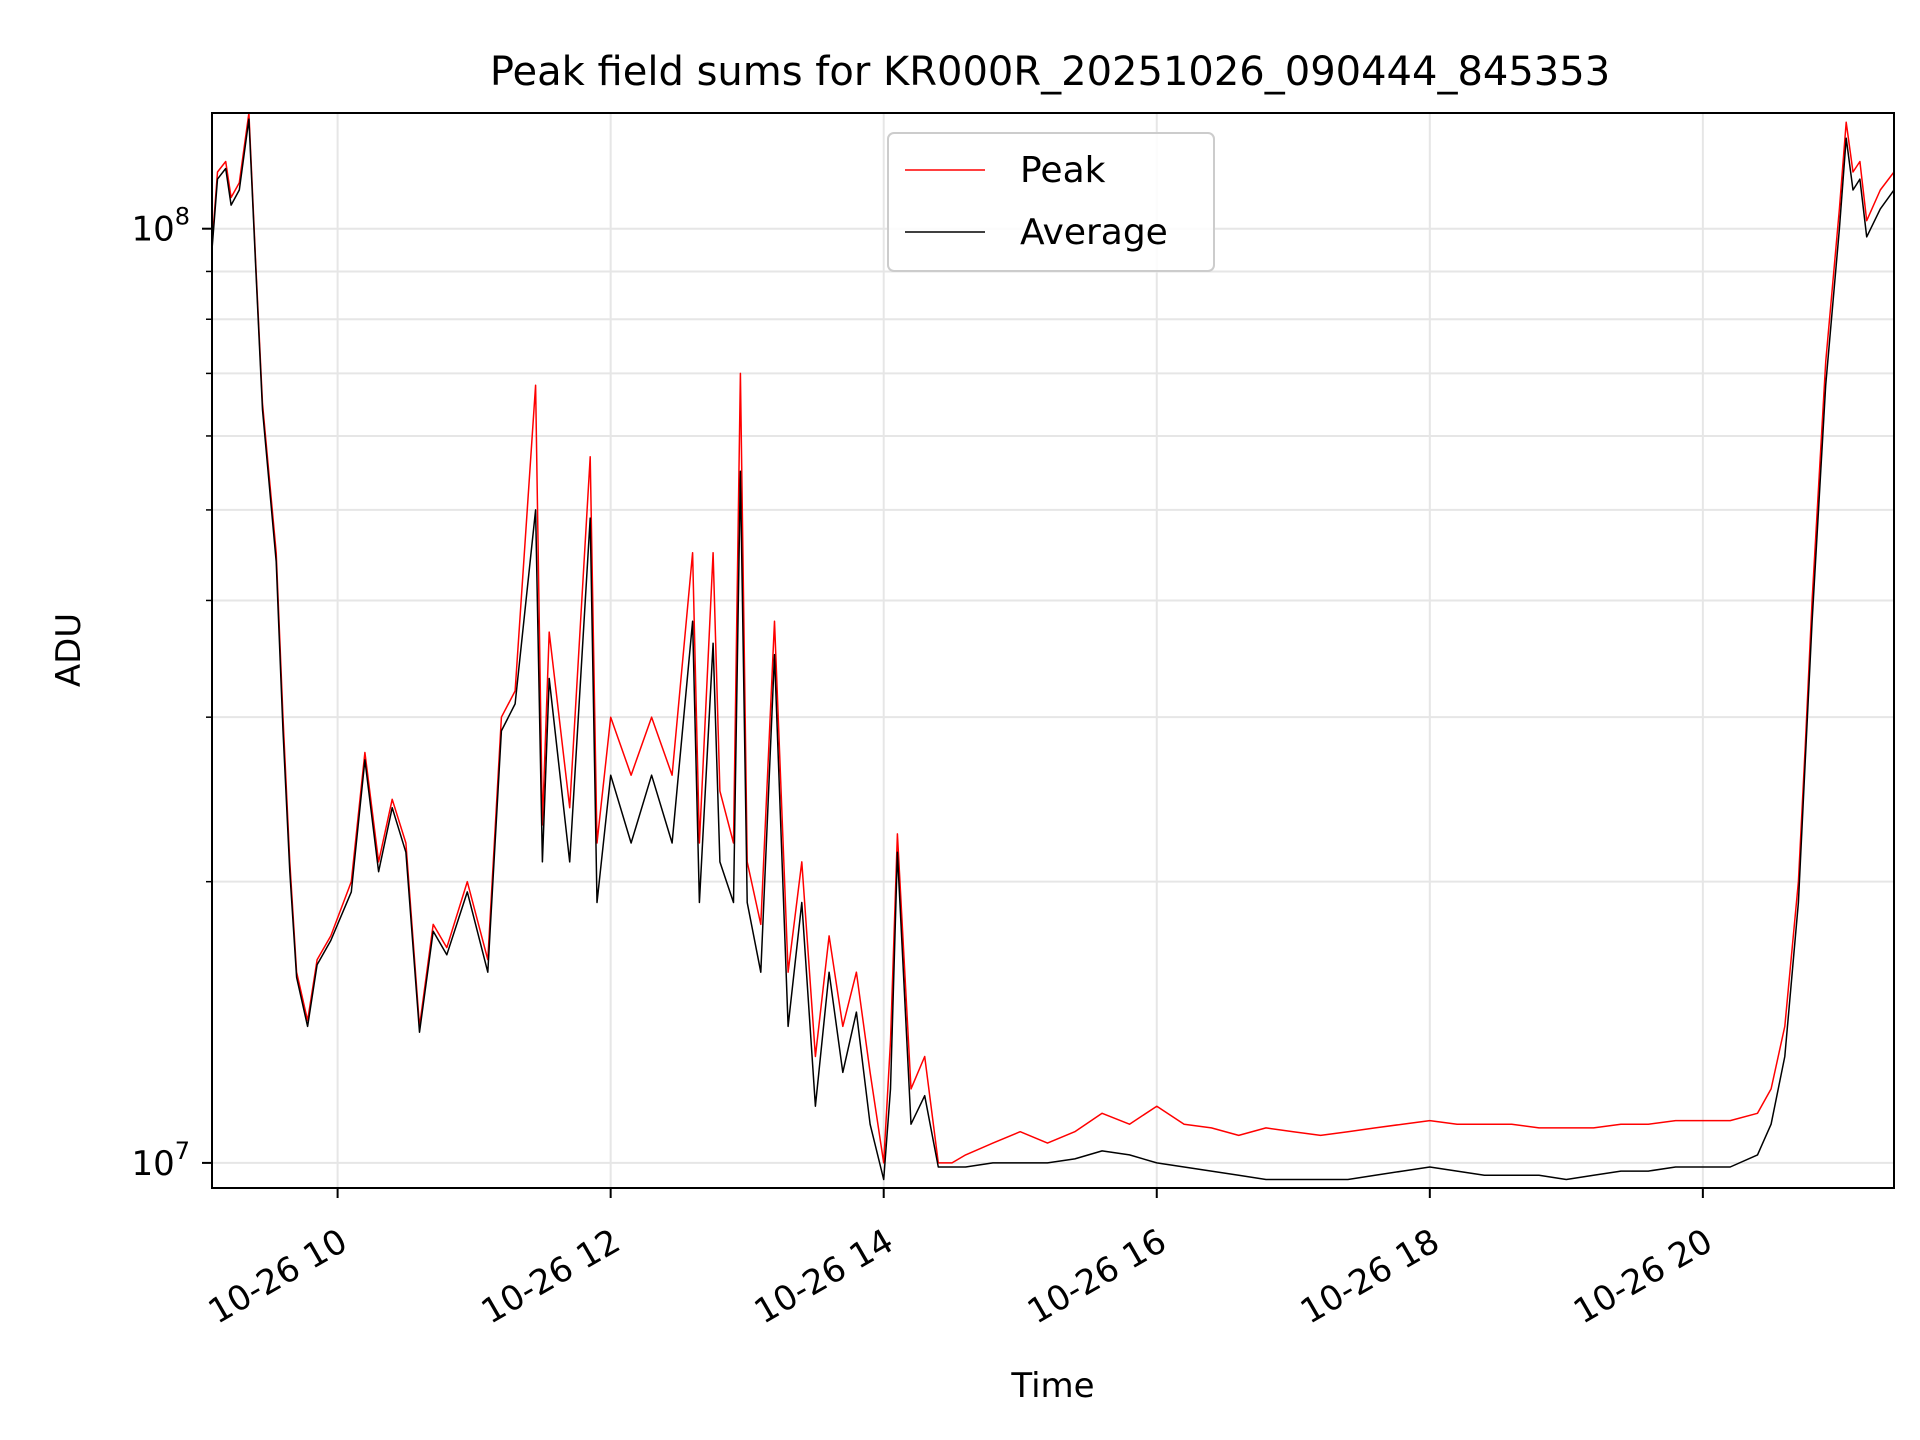 The image size is (1920, 1440). What do you see at coordinates (160, 1160) in the screenshot?
I see `y-tick-label: 10⁷` at bounding box center [160, 1160].